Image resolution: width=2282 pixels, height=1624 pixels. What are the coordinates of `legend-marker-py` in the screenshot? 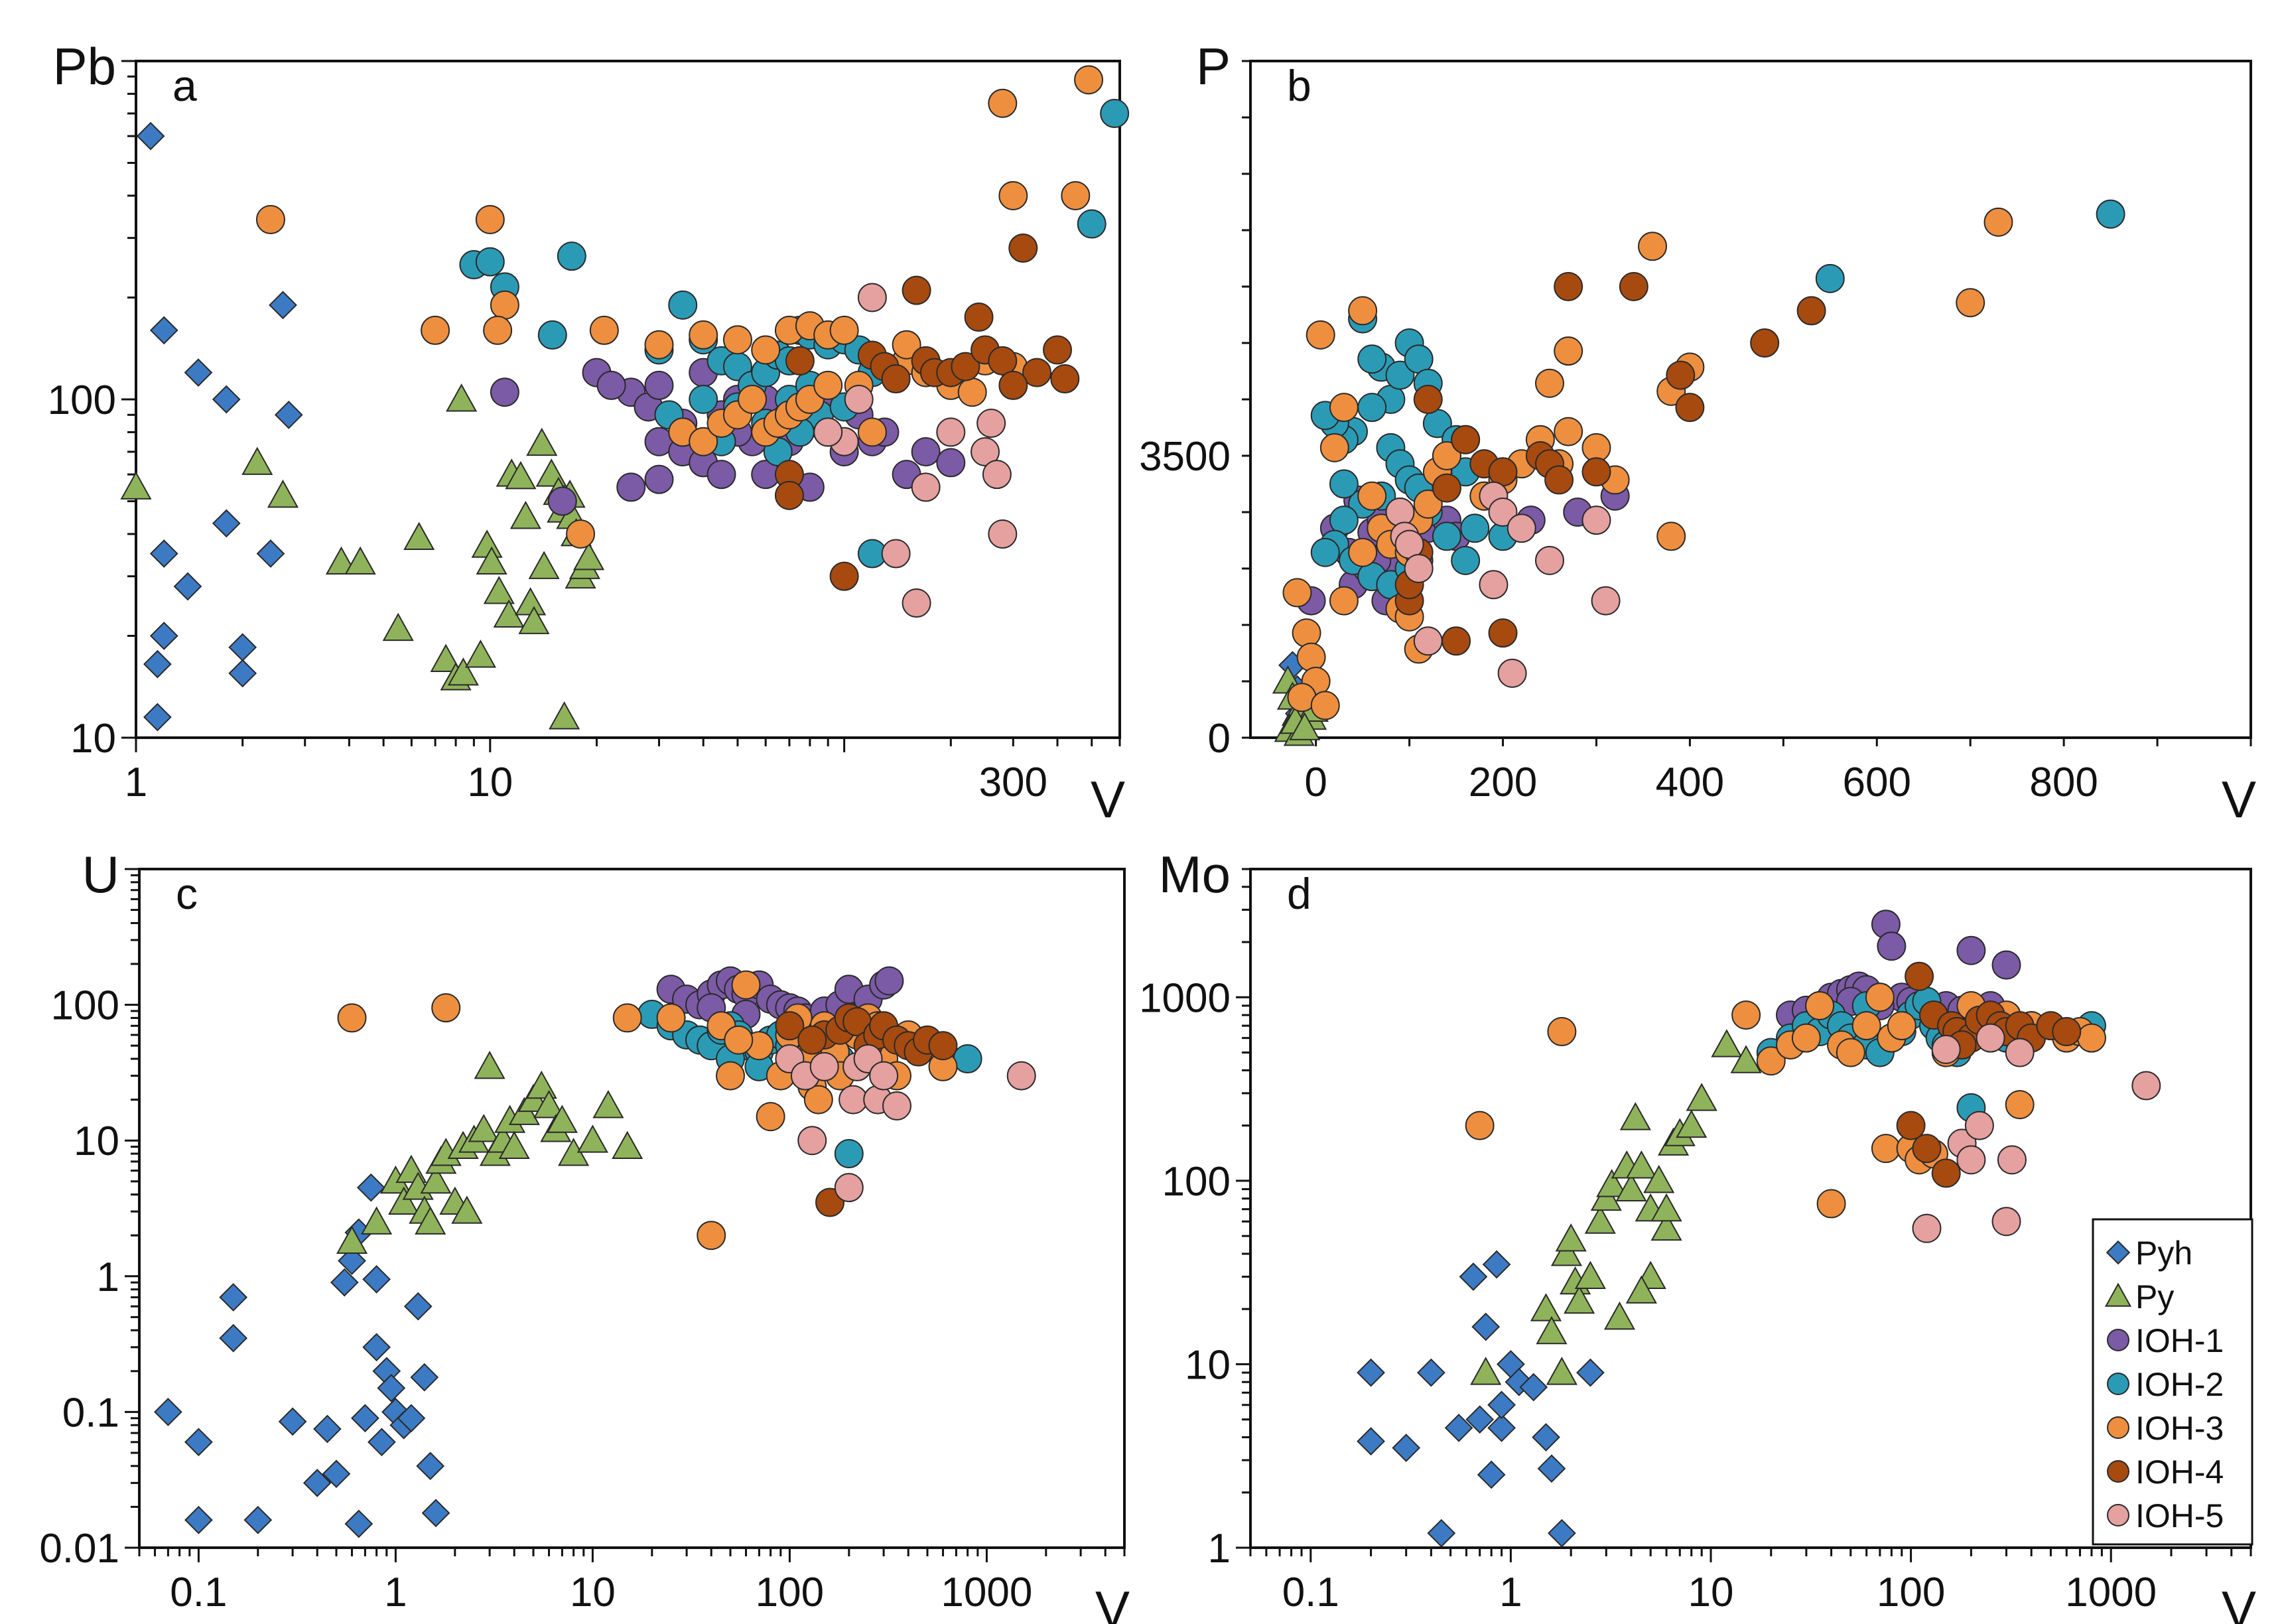 It's located at (2118, 1294).